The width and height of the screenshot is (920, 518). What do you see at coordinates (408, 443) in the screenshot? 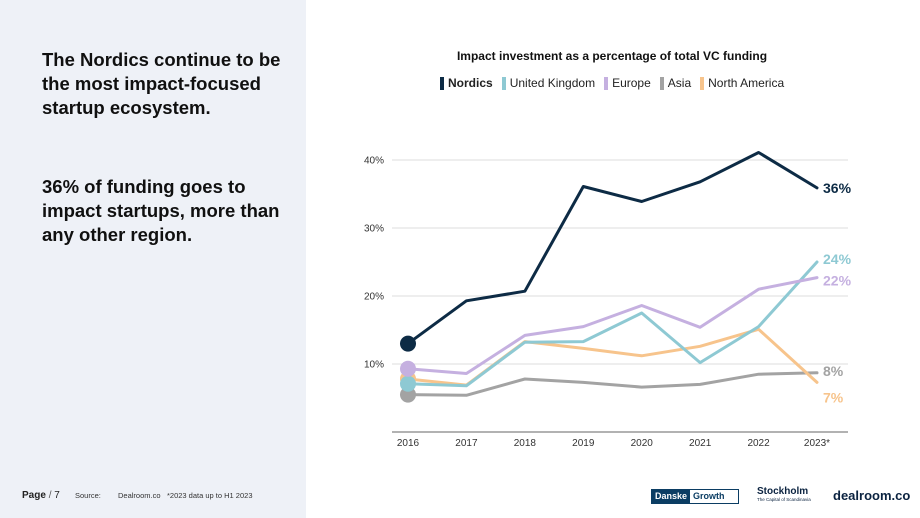
I see `x-tick-label: 2016` at bounding box center [408, 443].